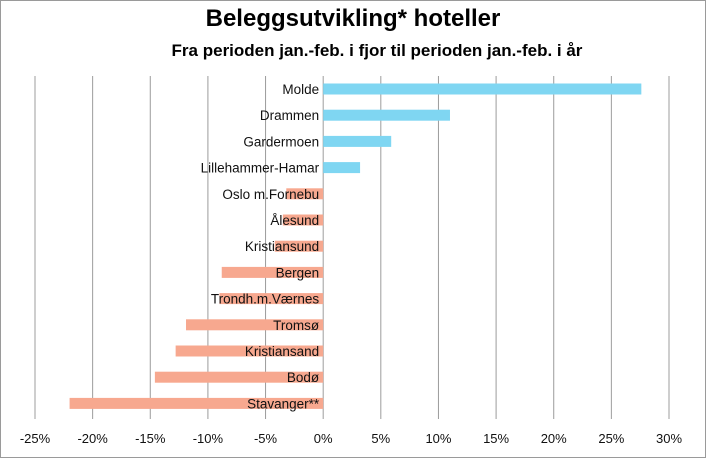  Describe the element at coordinates (281, 141) in the screenshot. I see `category-label: Gardermoen` at that location.